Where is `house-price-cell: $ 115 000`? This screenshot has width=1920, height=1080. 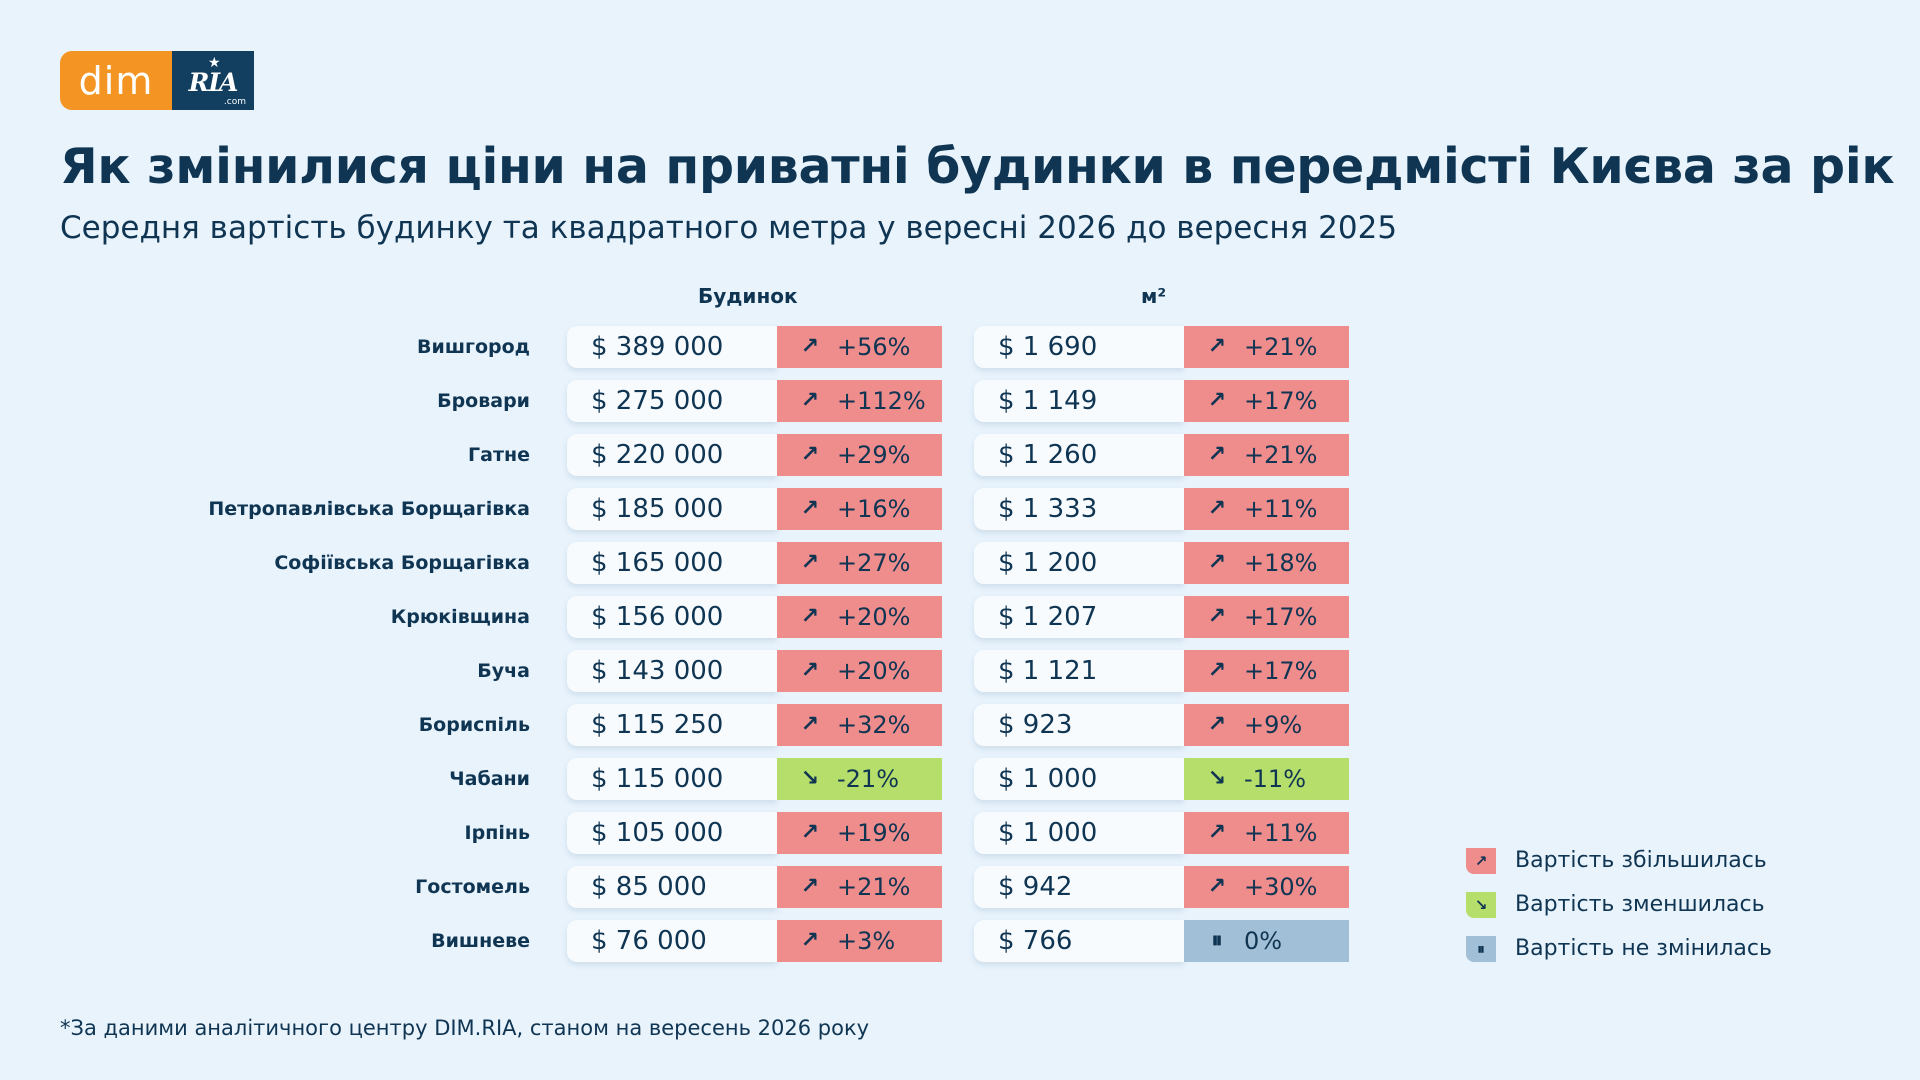
house-price-cell: $ 115 000 is located at coordinates (672, 779).